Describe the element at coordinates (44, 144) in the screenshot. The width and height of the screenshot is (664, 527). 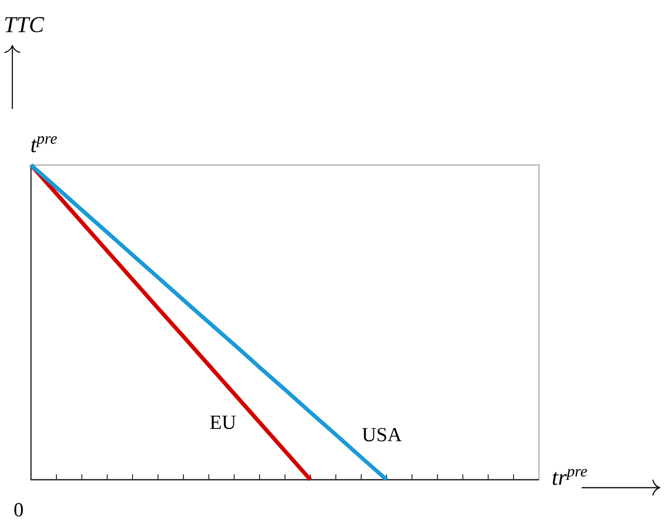
I see `text: t$^{pre}$` at that location.